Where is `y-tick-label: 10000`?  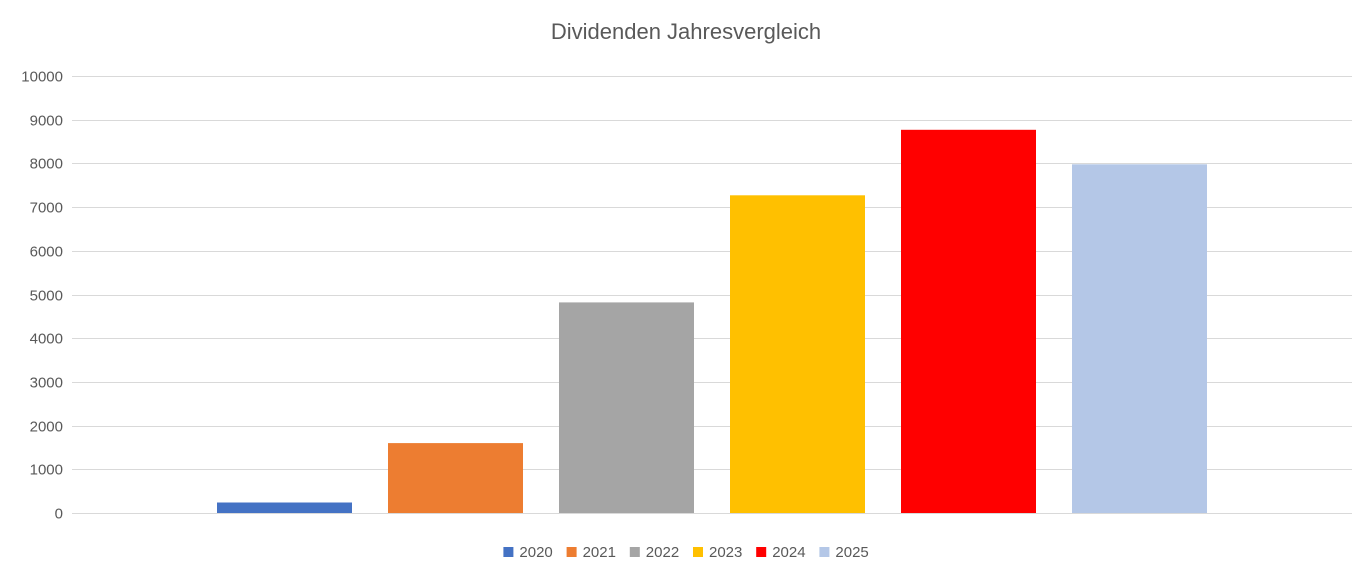 y-tick-label: 10000 is located at coordinates (42, 77).